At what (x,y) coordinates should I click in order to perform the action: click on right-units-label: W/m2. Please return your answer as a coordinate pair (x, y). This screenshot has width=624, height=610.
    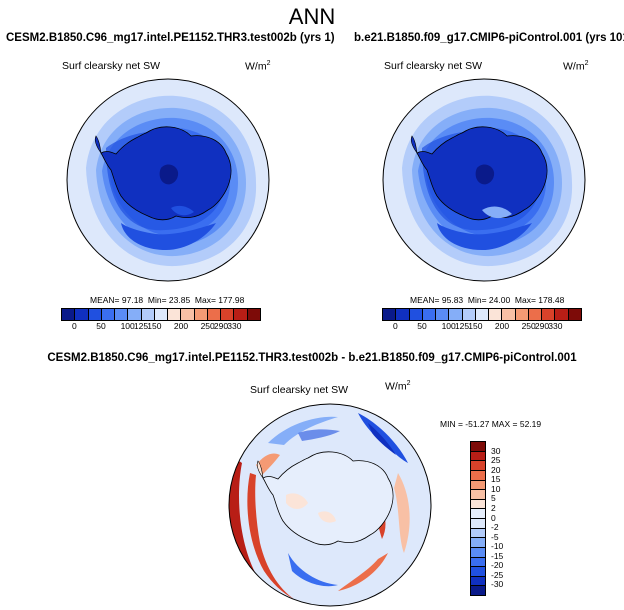
    Looking at the image, I should click on (576, 66).